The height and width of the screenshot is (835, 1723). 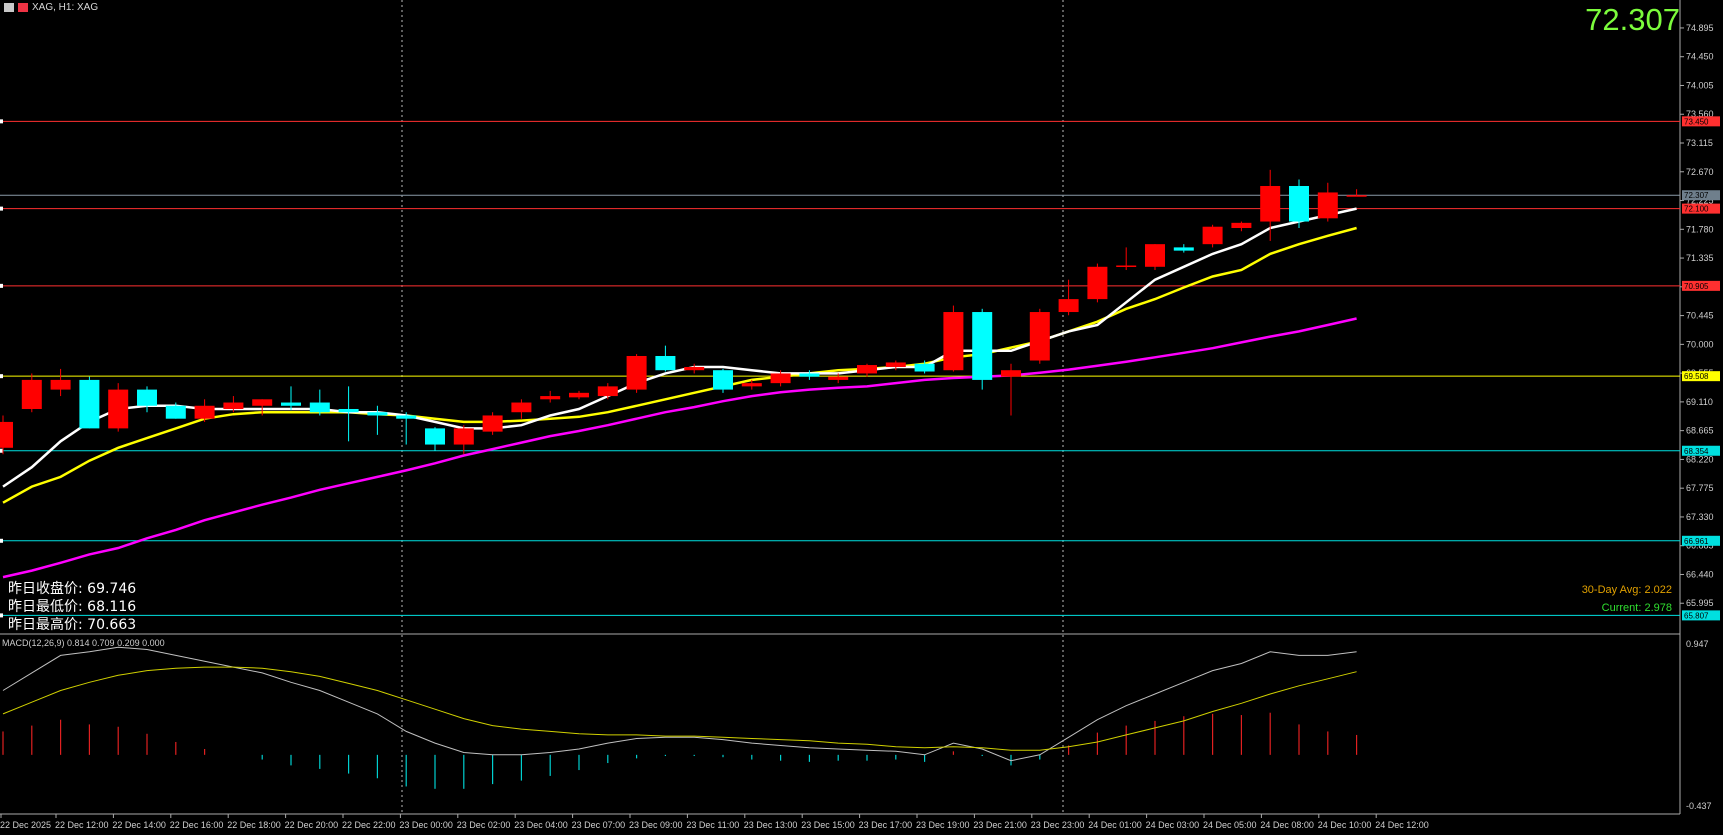 I want to click on info-prev-high: 昨日最高价: 70.663, so click(x=72, y=625).